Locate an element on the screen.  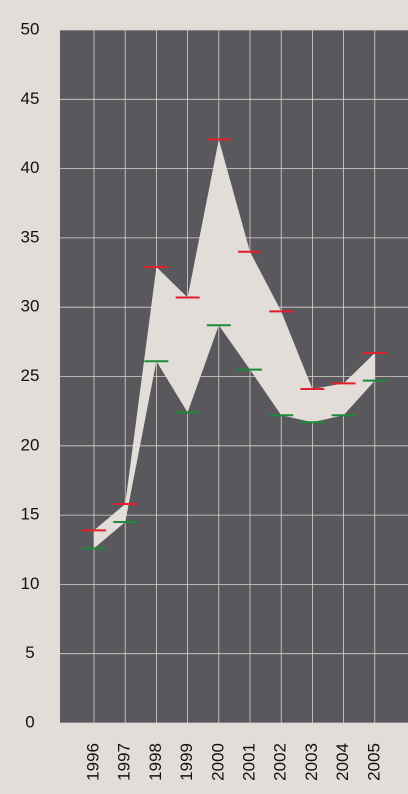
y-tick-label: 5 is located at coordinates (29, 652).